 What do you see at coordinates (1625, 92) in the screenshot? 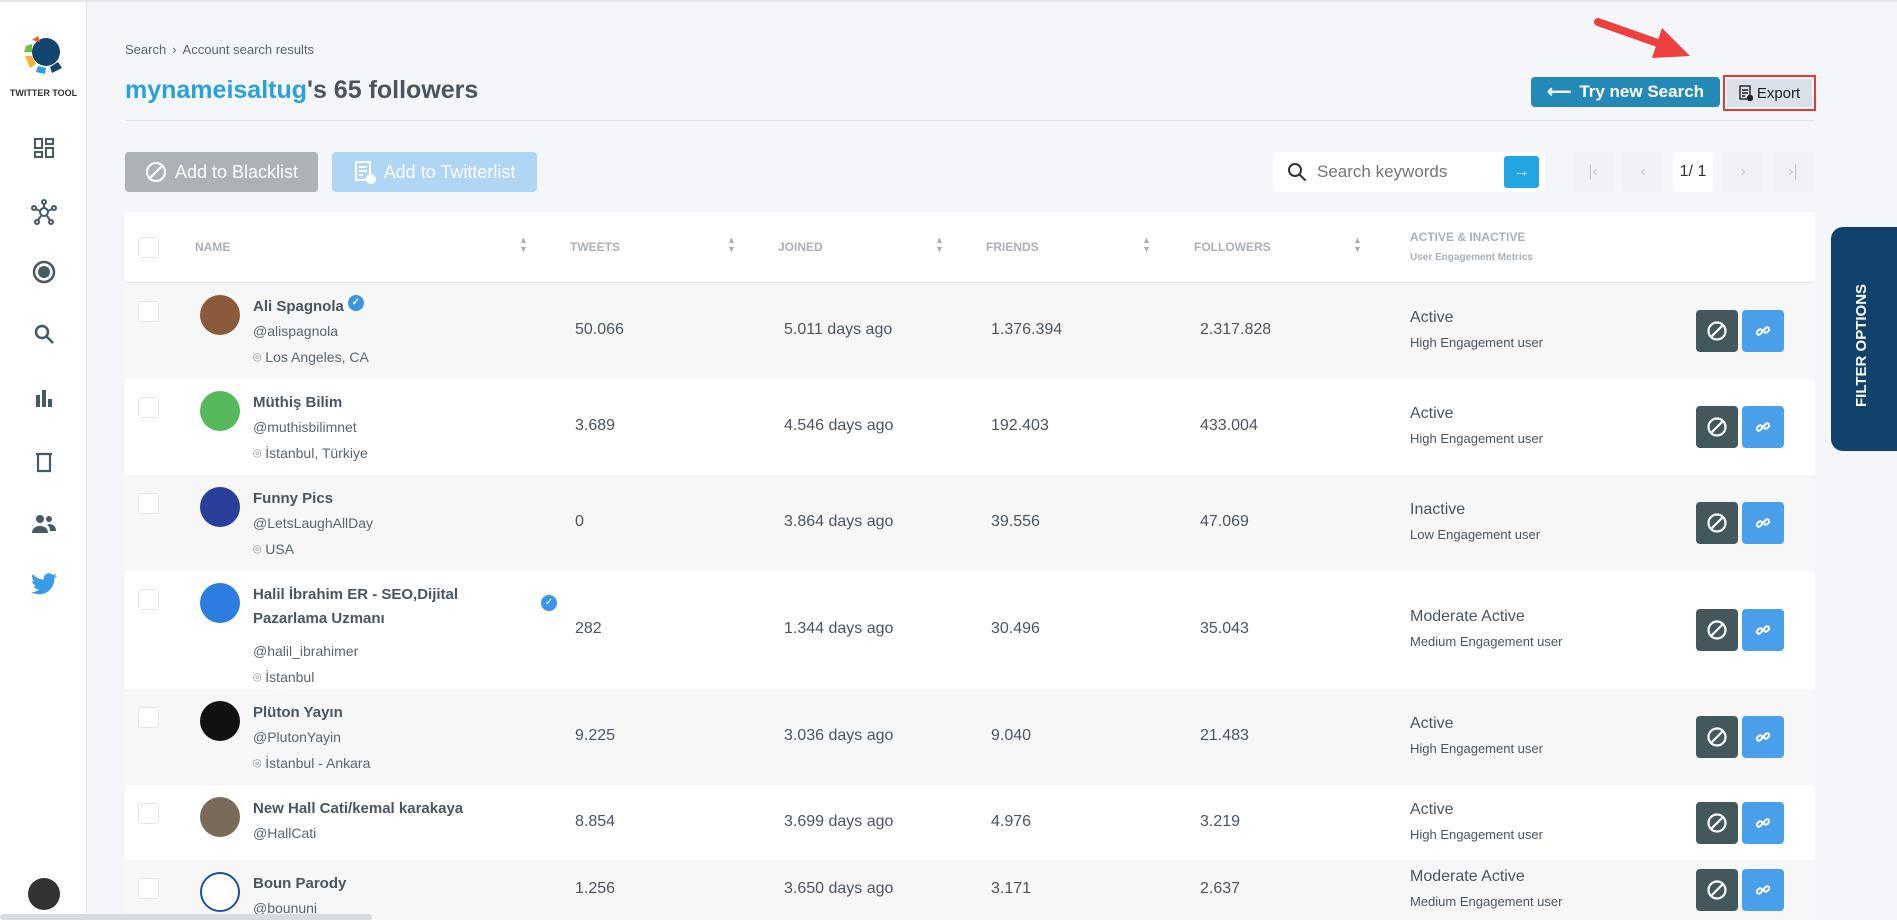
I see `try-new-search-button: ⟵ Try new Search` at bounding box center [1625, 92].